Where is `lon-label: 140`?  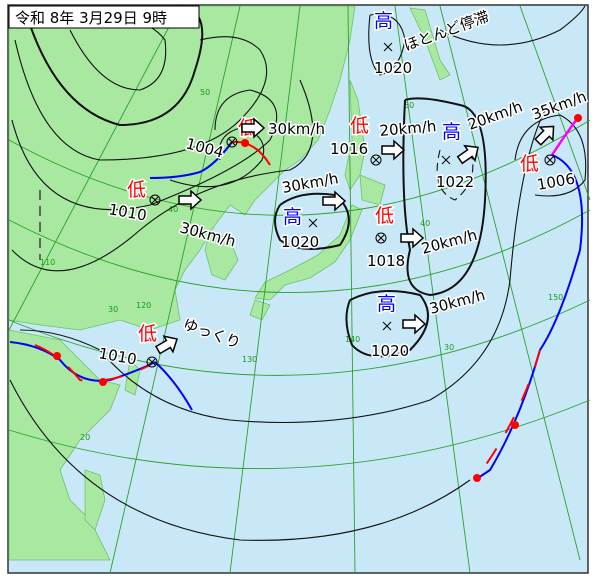
lon-label: 140 is located at coordinates (352, 339).